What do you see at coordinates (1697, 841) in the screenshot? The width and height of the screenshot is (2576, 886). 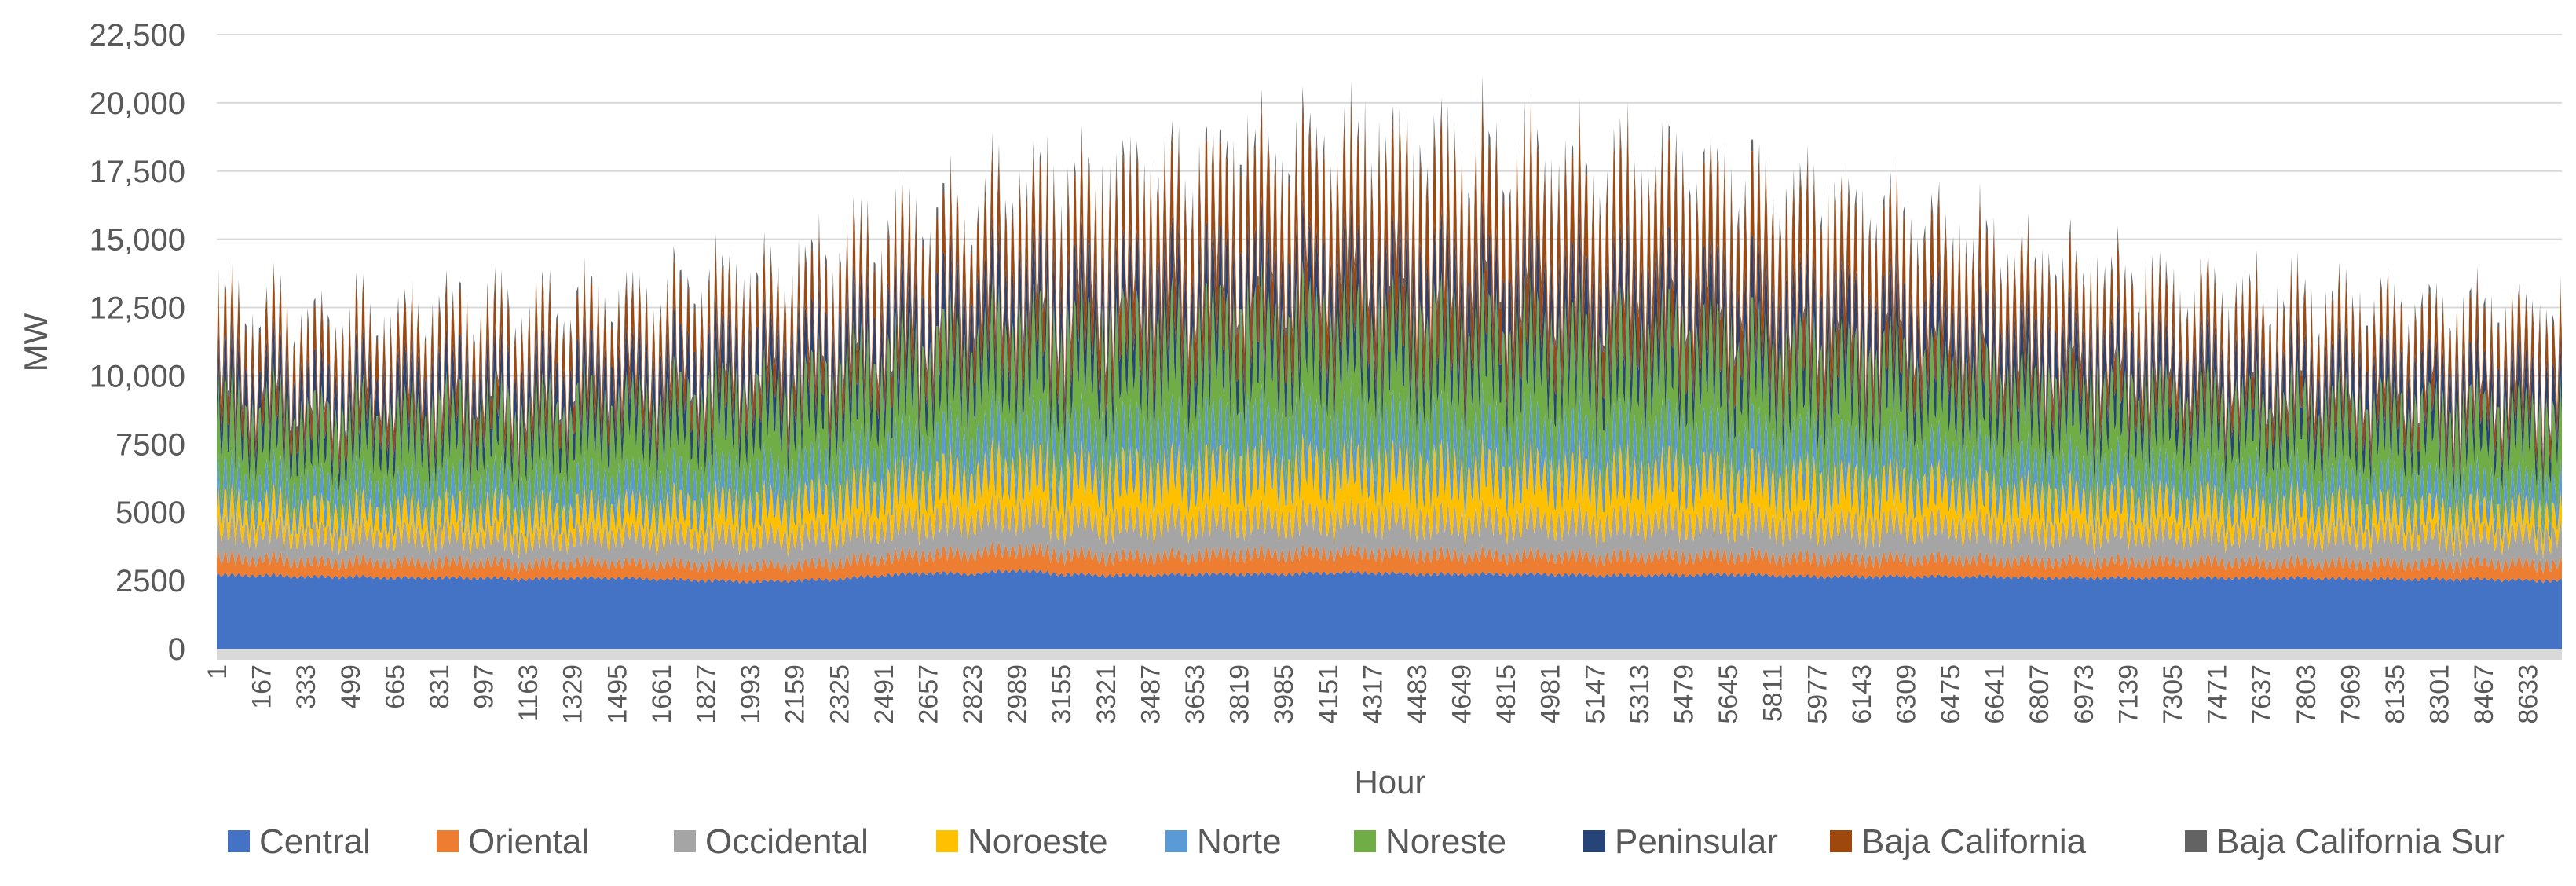 I see `legend-label: Peninsular` at bounding box center [1697, 841].